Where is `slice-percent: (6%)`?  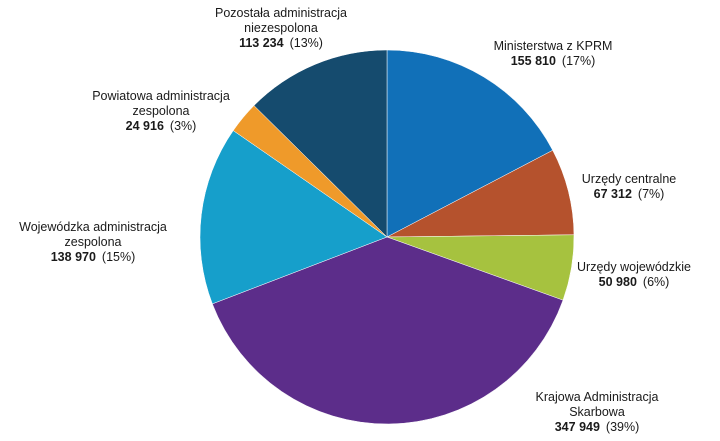 slice-percent: (6%) is located at coordinates (656, 282).